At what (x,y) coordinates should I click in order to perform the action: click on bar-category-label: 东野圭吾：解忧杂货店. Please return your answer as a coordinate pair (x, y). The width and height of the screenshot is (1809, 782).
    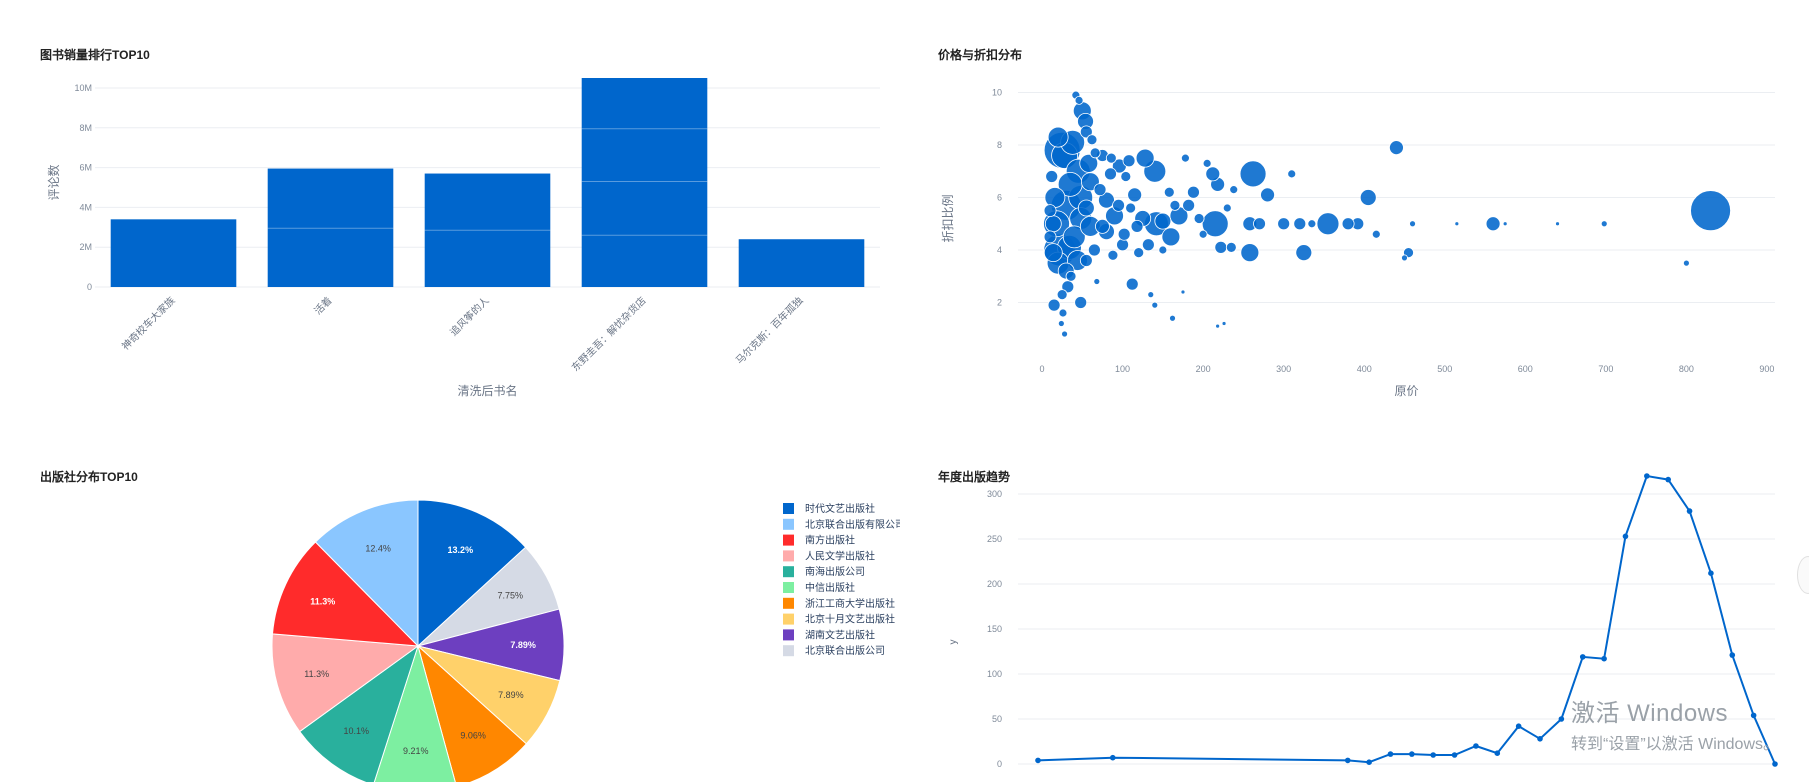
    Looking at the image, I should click on (609, 334).